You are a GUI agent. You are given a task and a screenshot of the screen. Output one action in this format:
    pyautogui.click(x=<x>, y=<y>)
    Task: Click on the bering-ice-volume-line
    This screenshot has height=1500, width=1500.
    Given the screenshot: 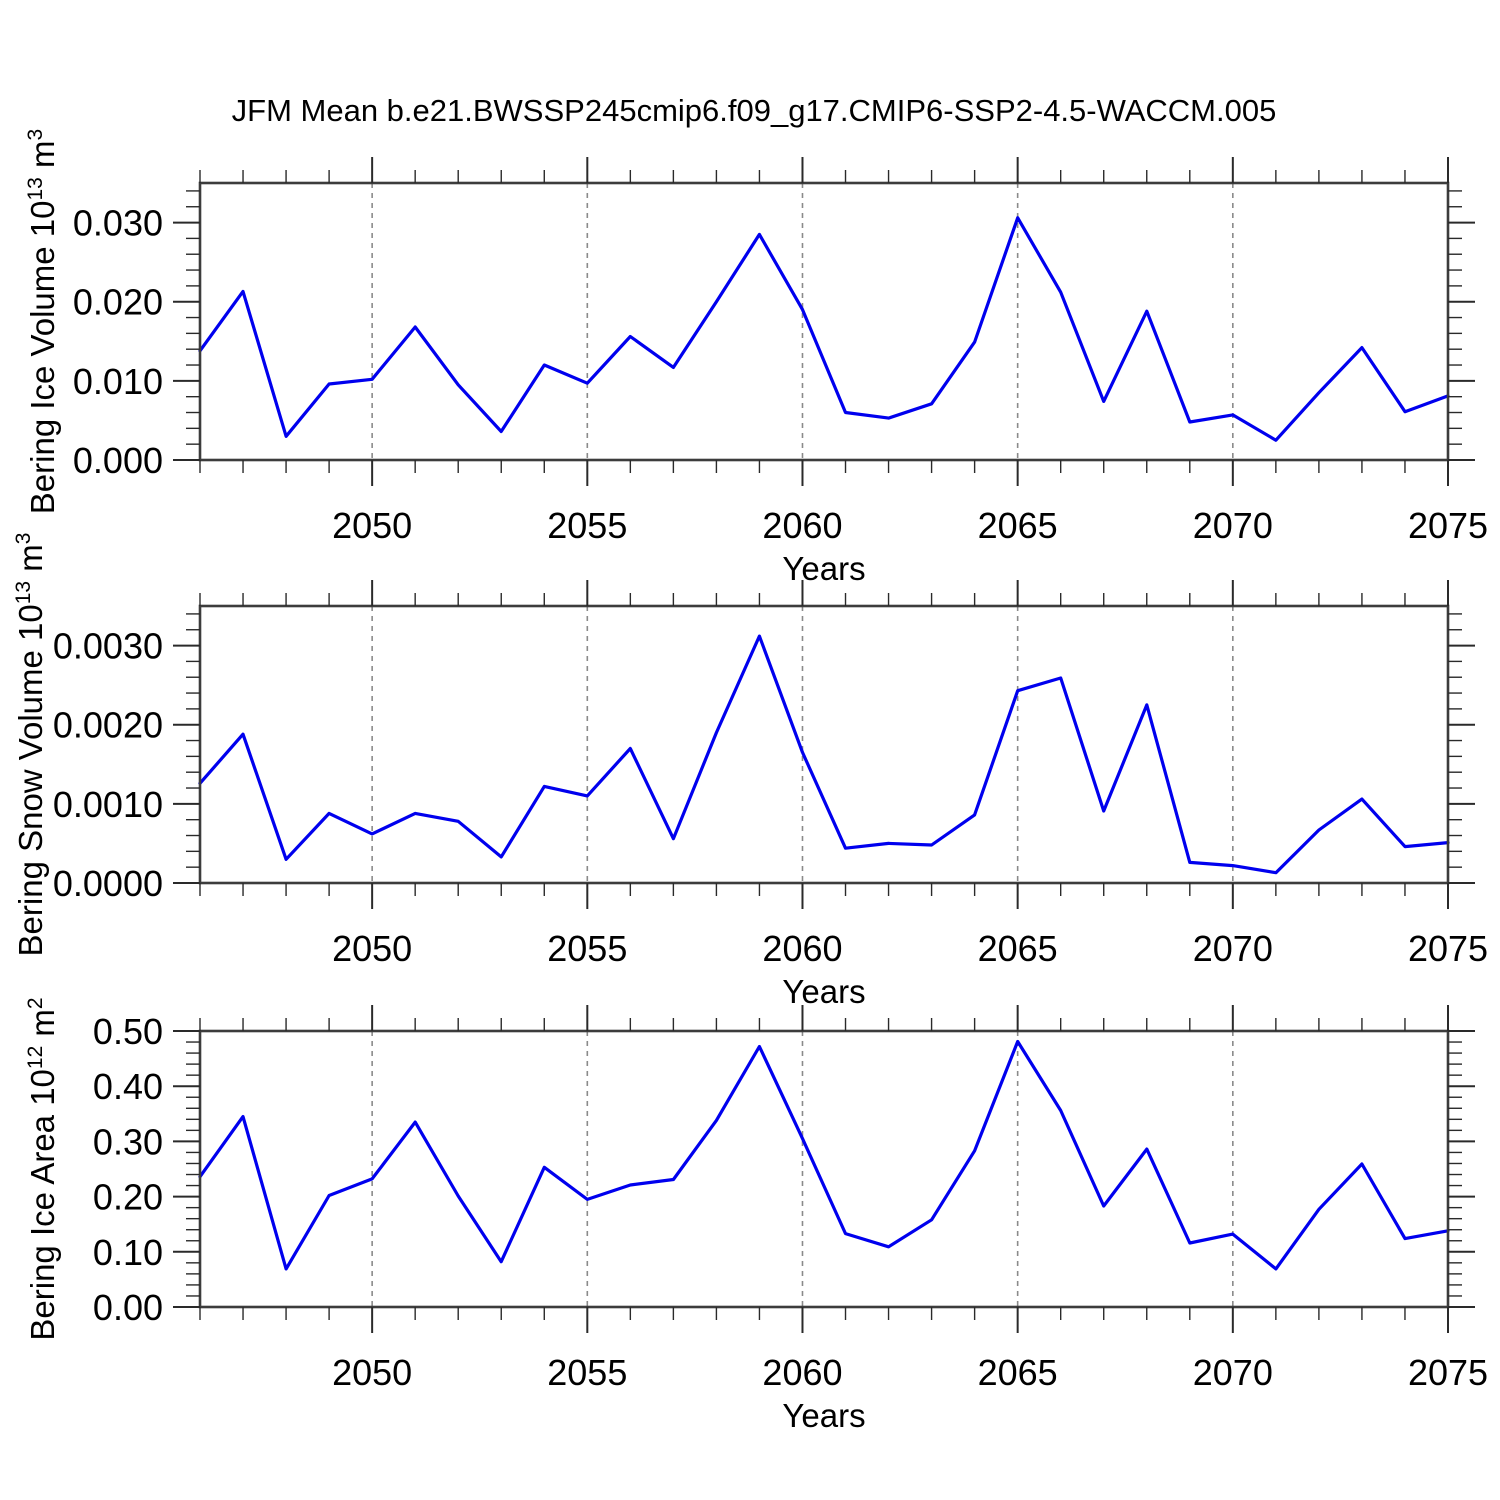 What is the action you would take?
    pyautogui.click(x=824, y=329)
    